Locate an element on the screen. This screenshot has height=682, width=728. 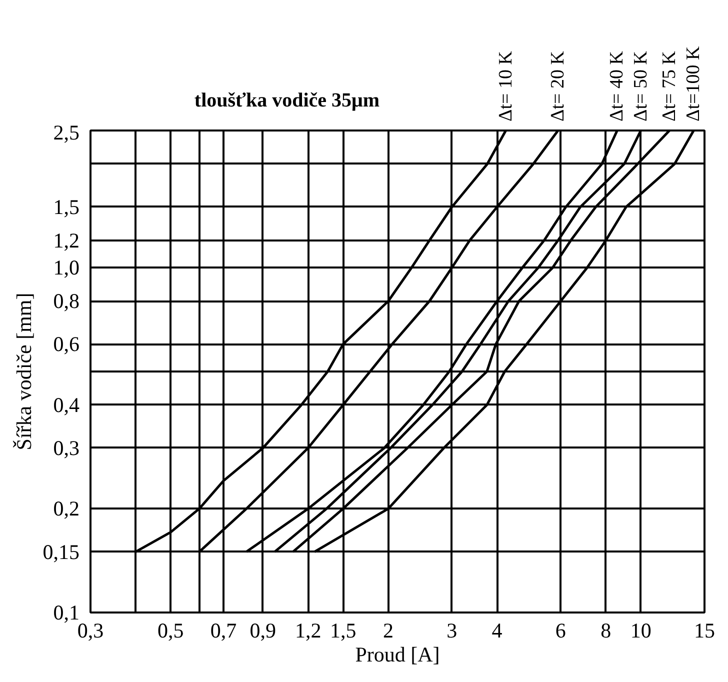
y-tick-label: 1,5 is located at coordinates (66, 206).